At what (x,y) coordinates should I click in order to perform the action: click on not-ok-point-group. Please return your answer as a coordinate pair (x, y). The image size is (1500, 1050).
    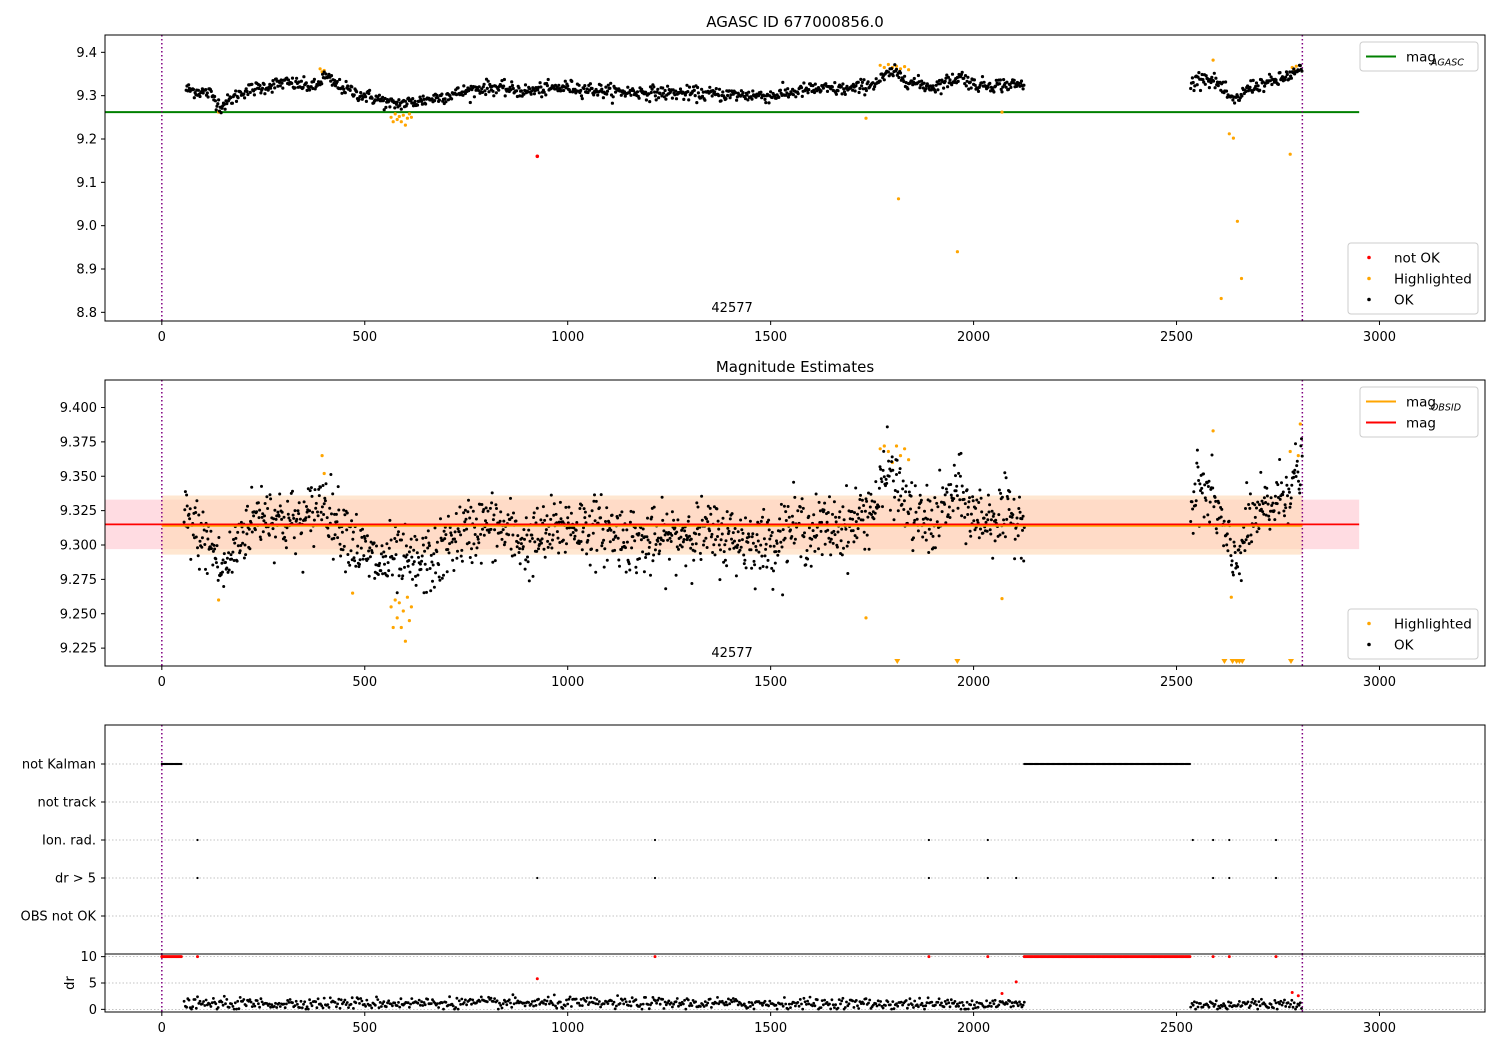
    Looking at the image, I should click on (537, 156).